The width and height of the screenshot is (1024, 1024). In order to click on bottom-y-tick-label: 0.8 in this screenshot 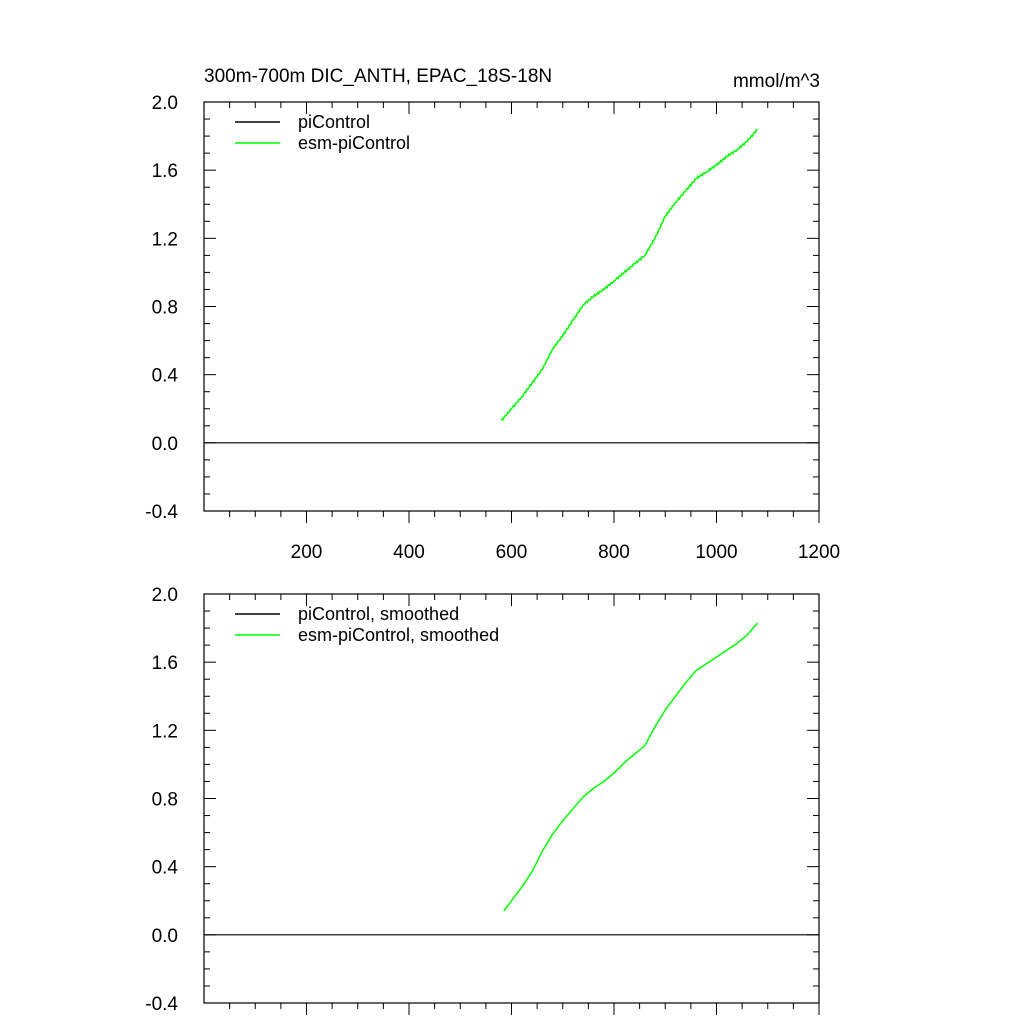, I will do `click(165, 800)`.